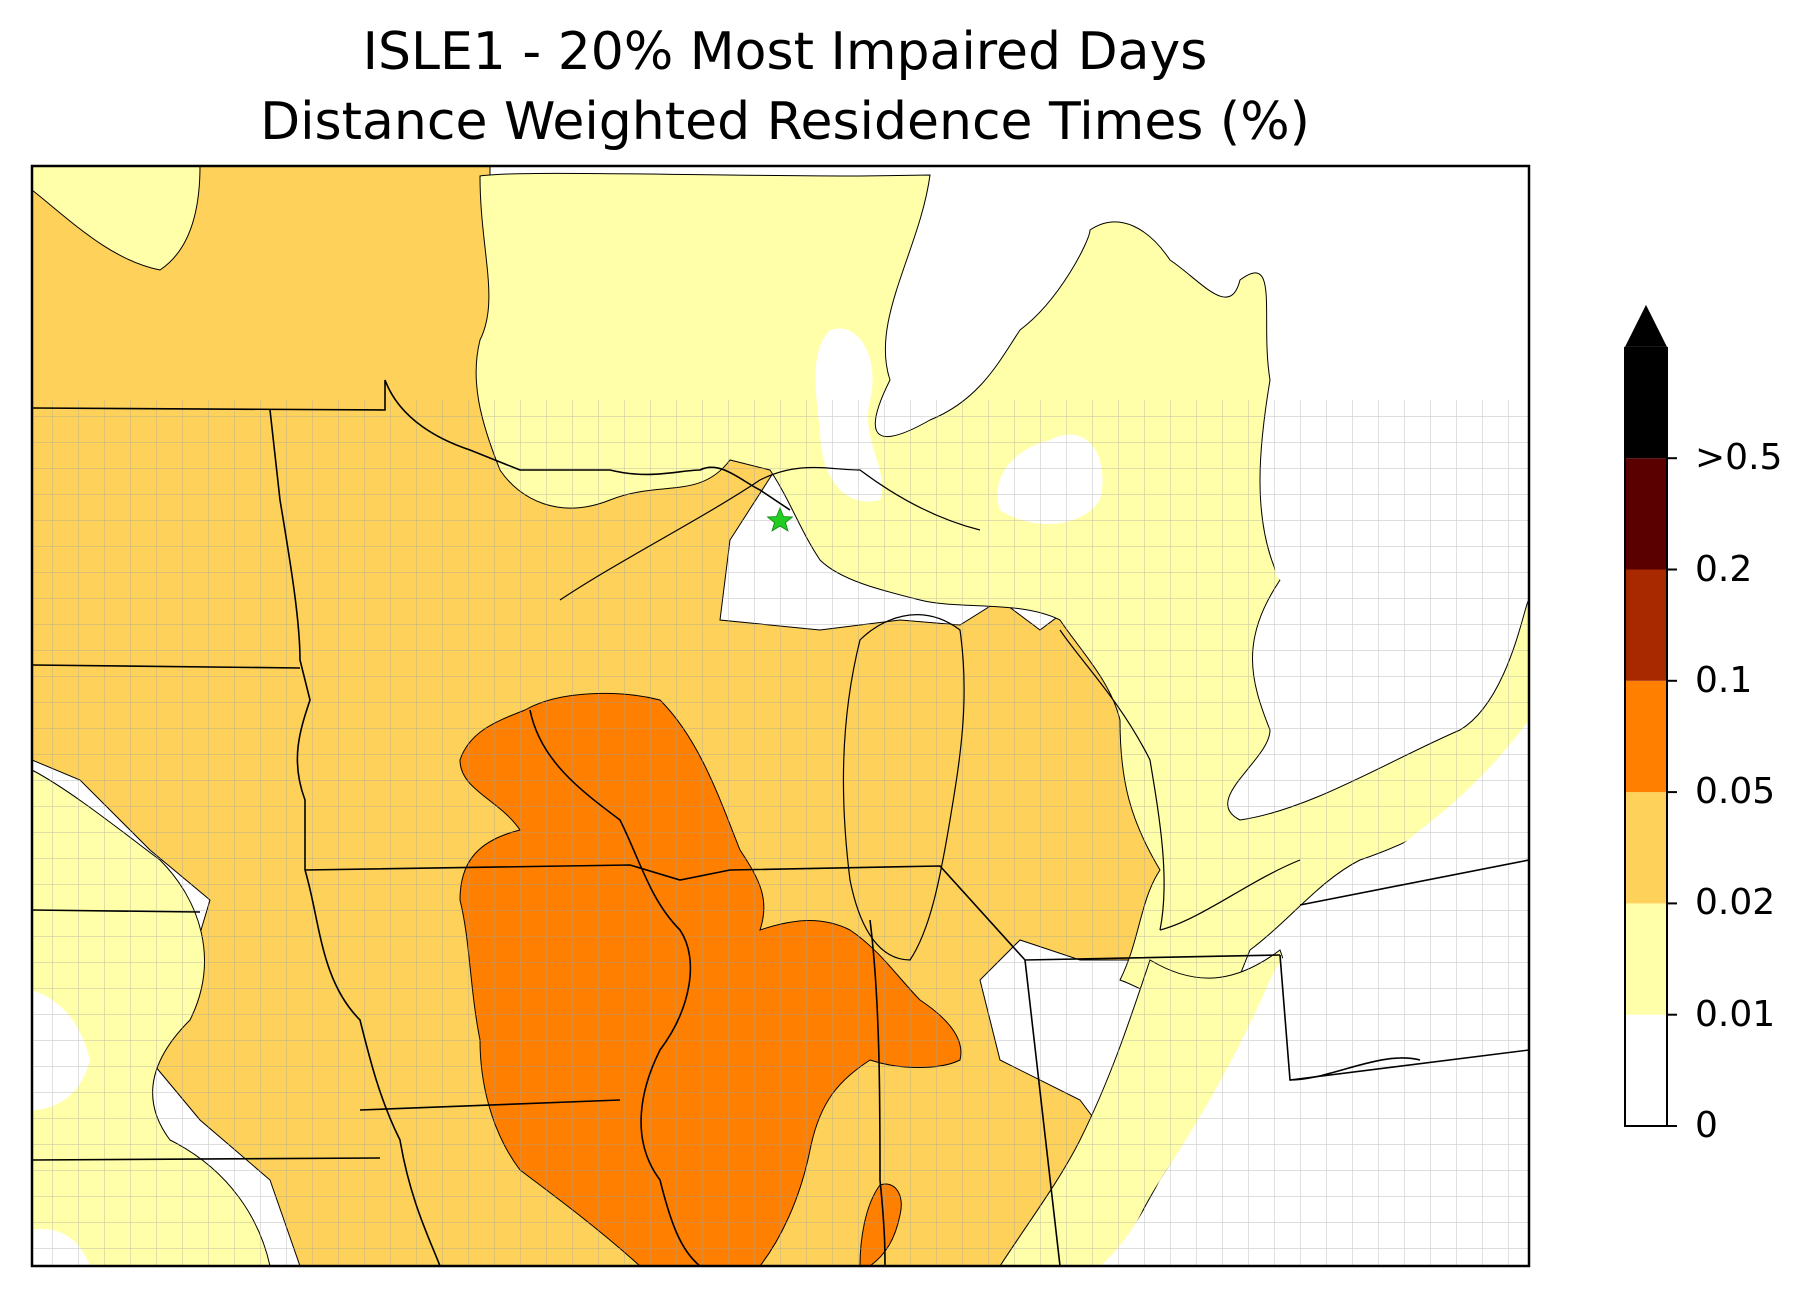 Image resolution: width=1813 pixels, height=1294 pixels. Describe the element at coordinates (1735, 903) in the screenshot. I see `colorbar-label-2: 0.02` at that location.